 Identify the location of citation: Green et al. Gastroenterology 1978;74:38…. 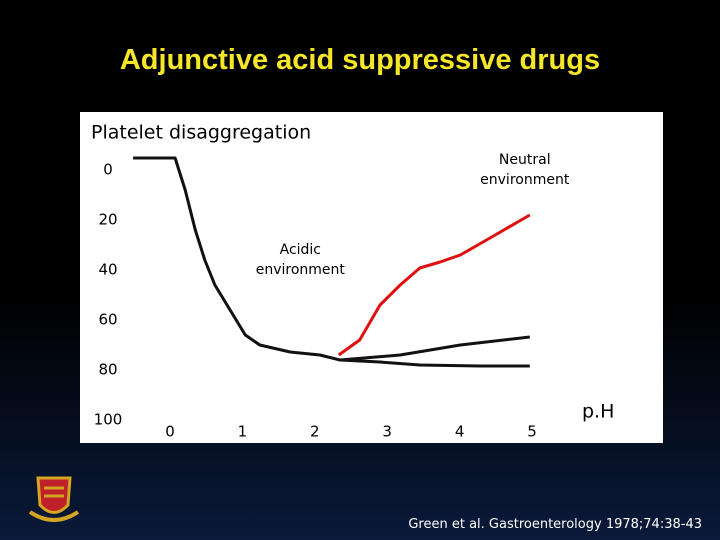
(555, 524).